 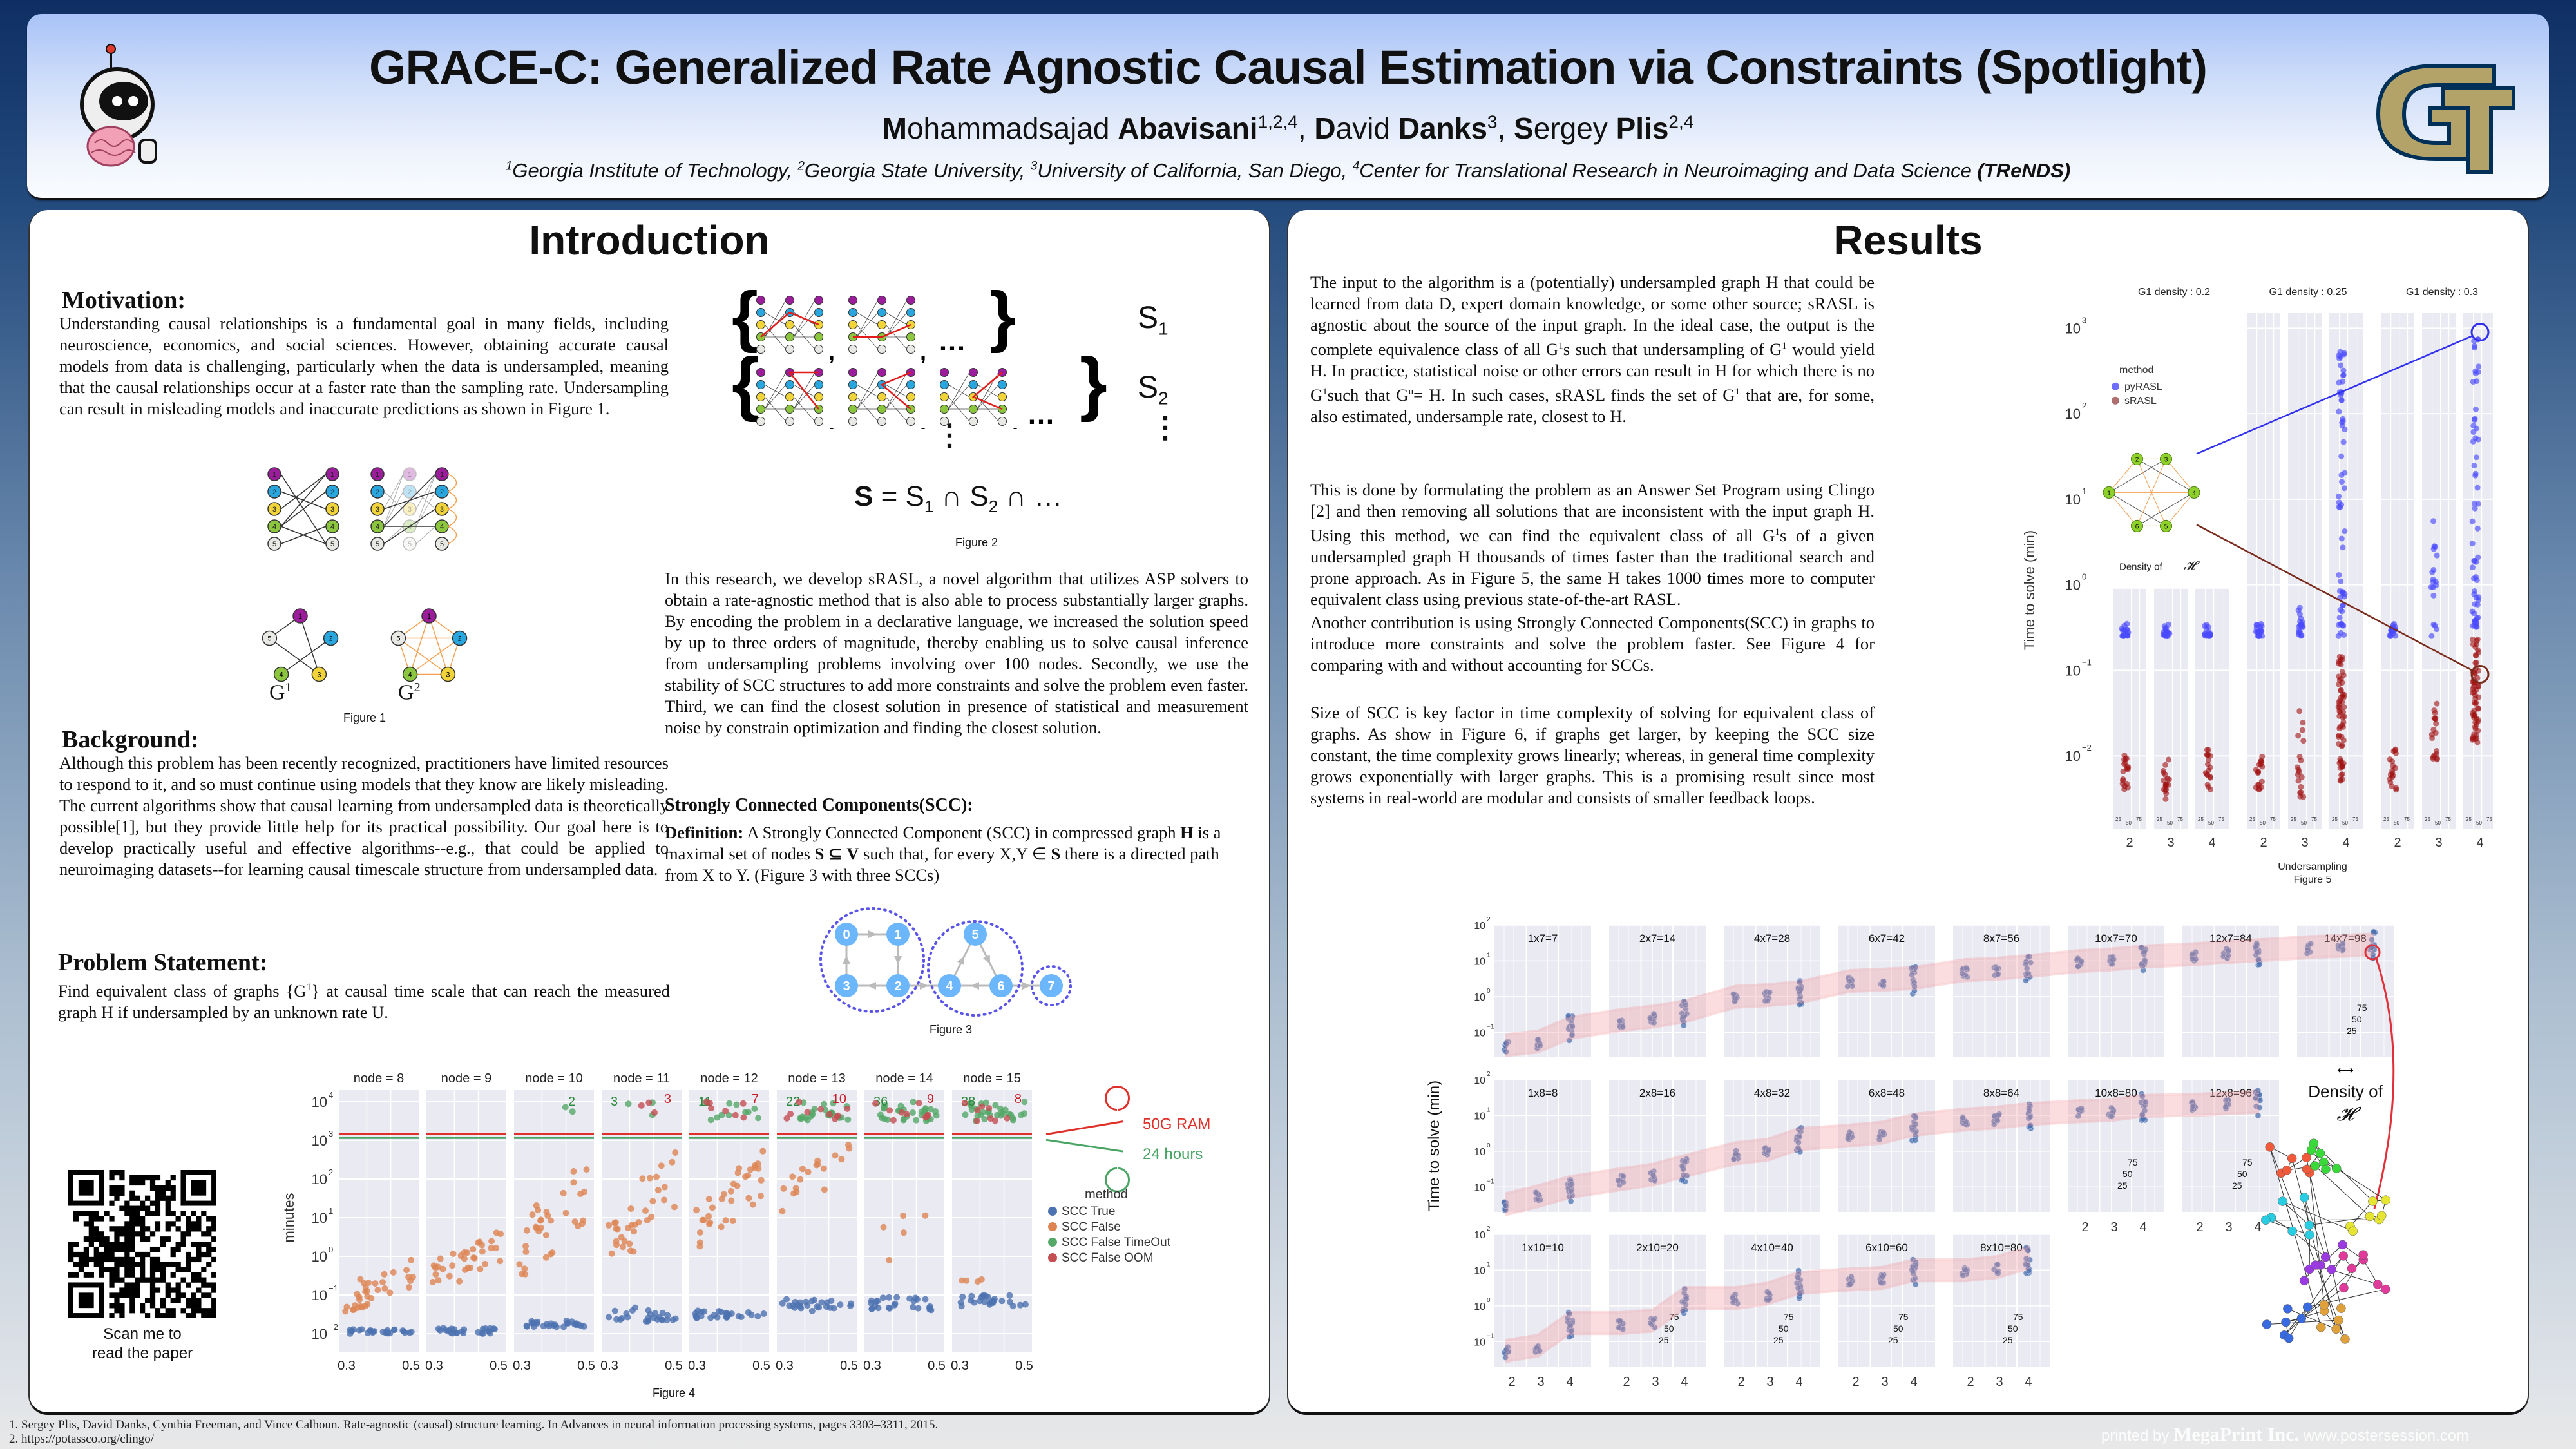 What do you see at coordinates (1165, 427) in the screenshot?
I see `figure2-vdots-right: ⋮` at bounding box center [1165, 427].